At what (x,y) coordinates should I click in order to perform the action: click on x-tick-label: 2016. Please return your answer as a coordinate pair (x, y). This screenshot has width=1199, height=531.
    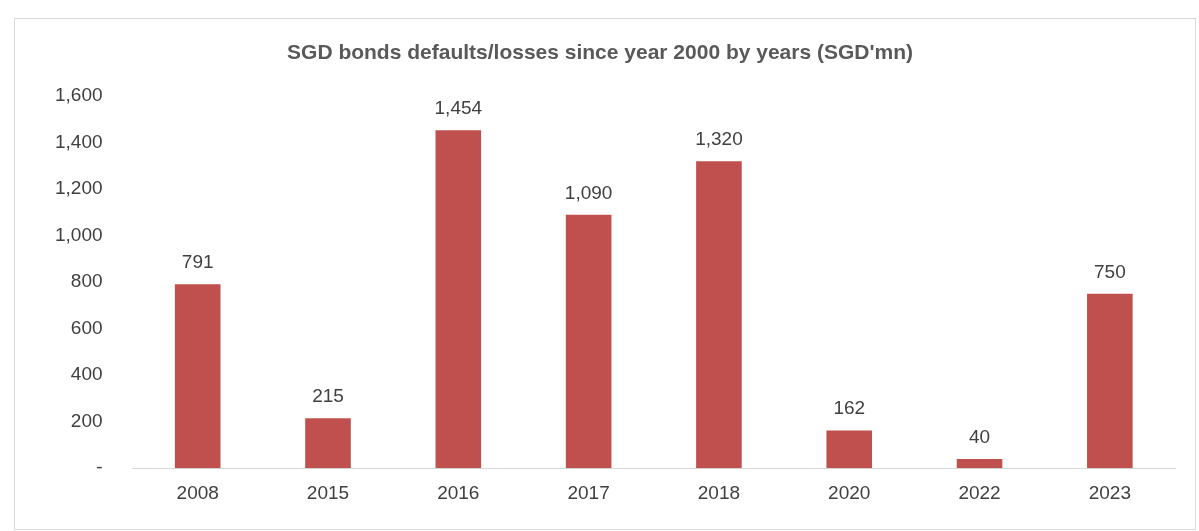
    Looking at the image, I should click on (458, 492).